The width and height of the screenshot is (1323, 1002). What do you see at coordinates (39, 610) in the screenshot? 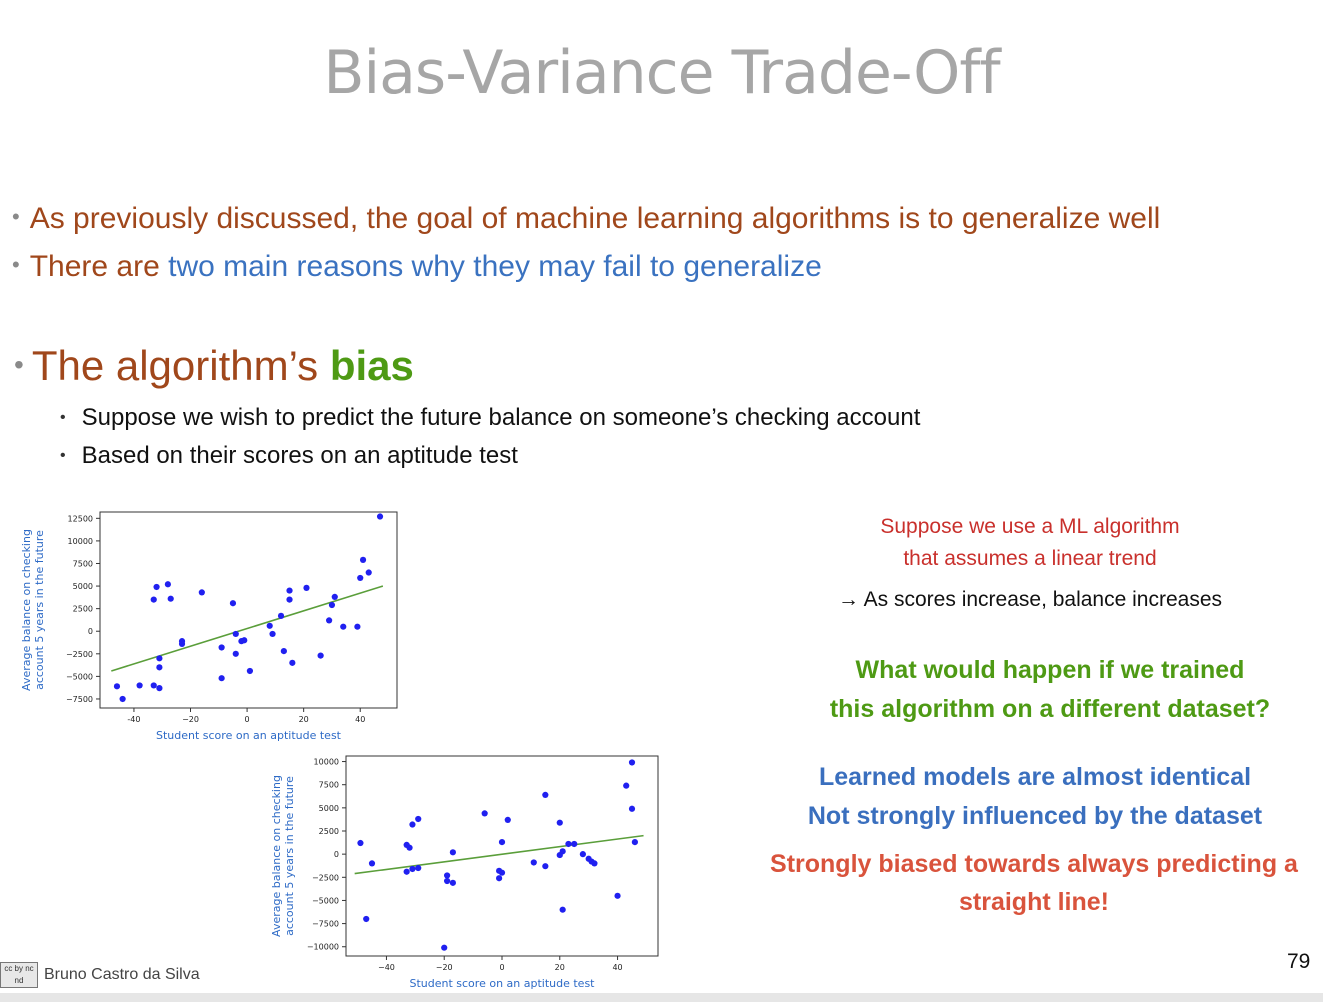
I see `y-axis-label-line: account 5 years in the future` at bounding box center [39, 610].